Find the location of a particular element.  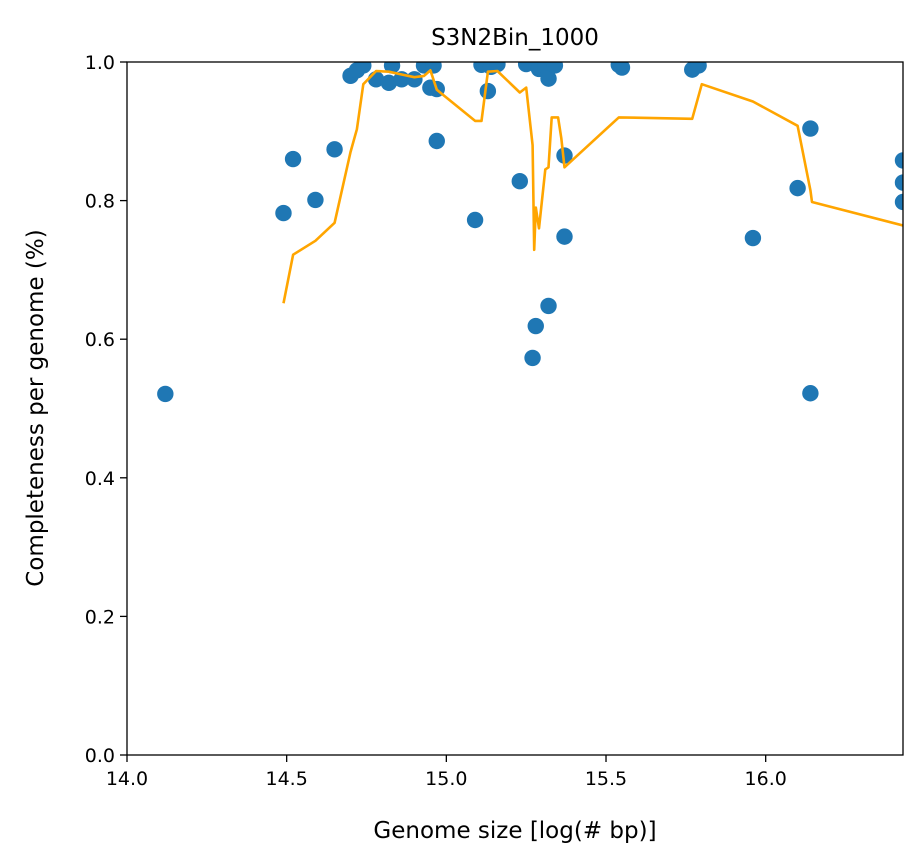

y-tick-label: 0.2 is located at coordinates (100, 617).